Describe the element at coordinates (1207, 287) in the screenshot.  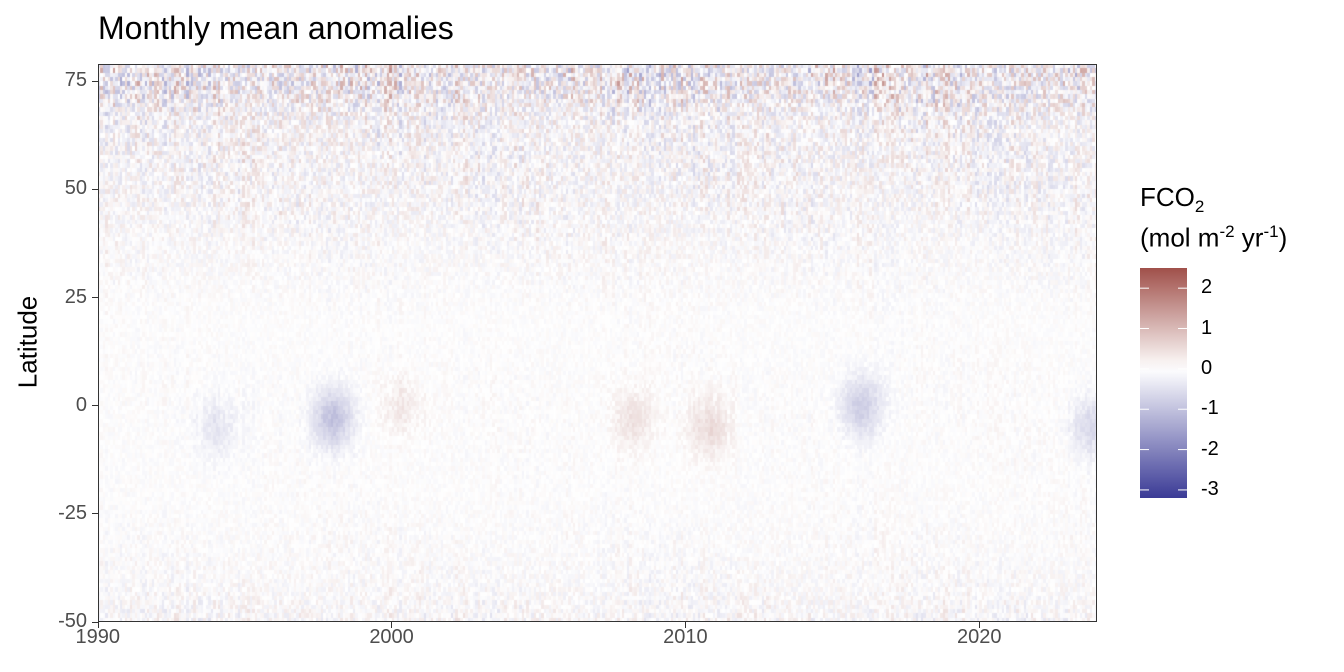
I see `legend-tick-label: 2` at that location.